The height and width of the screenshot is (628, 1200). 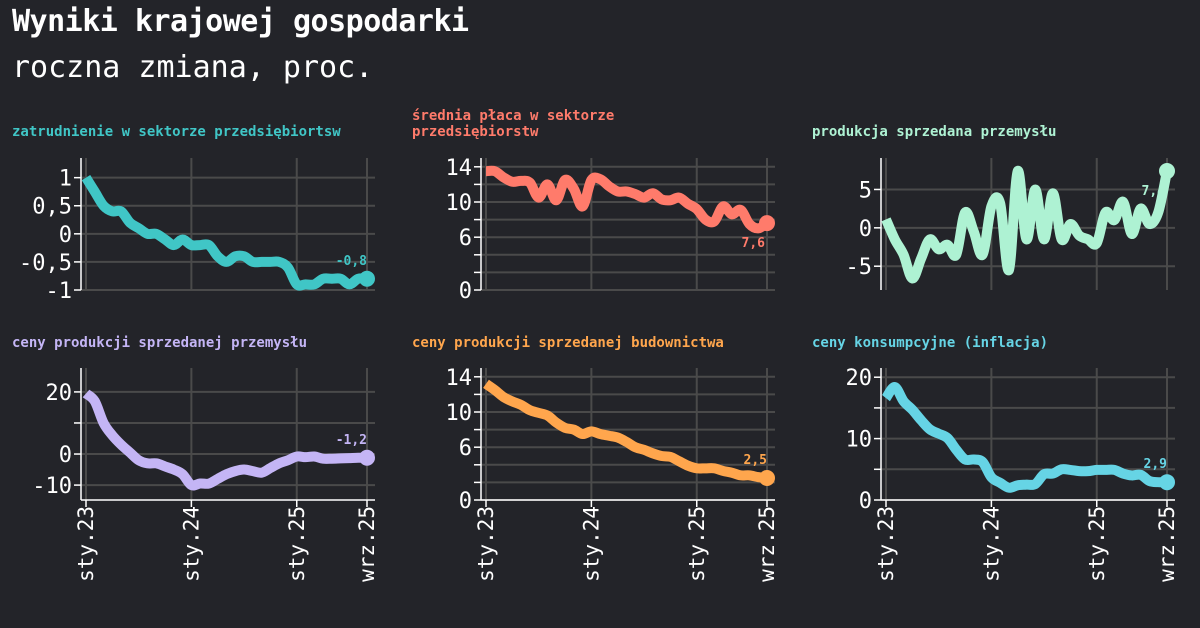 I want to click on end-value-label: 7,4, so click(x=1154, y=191).